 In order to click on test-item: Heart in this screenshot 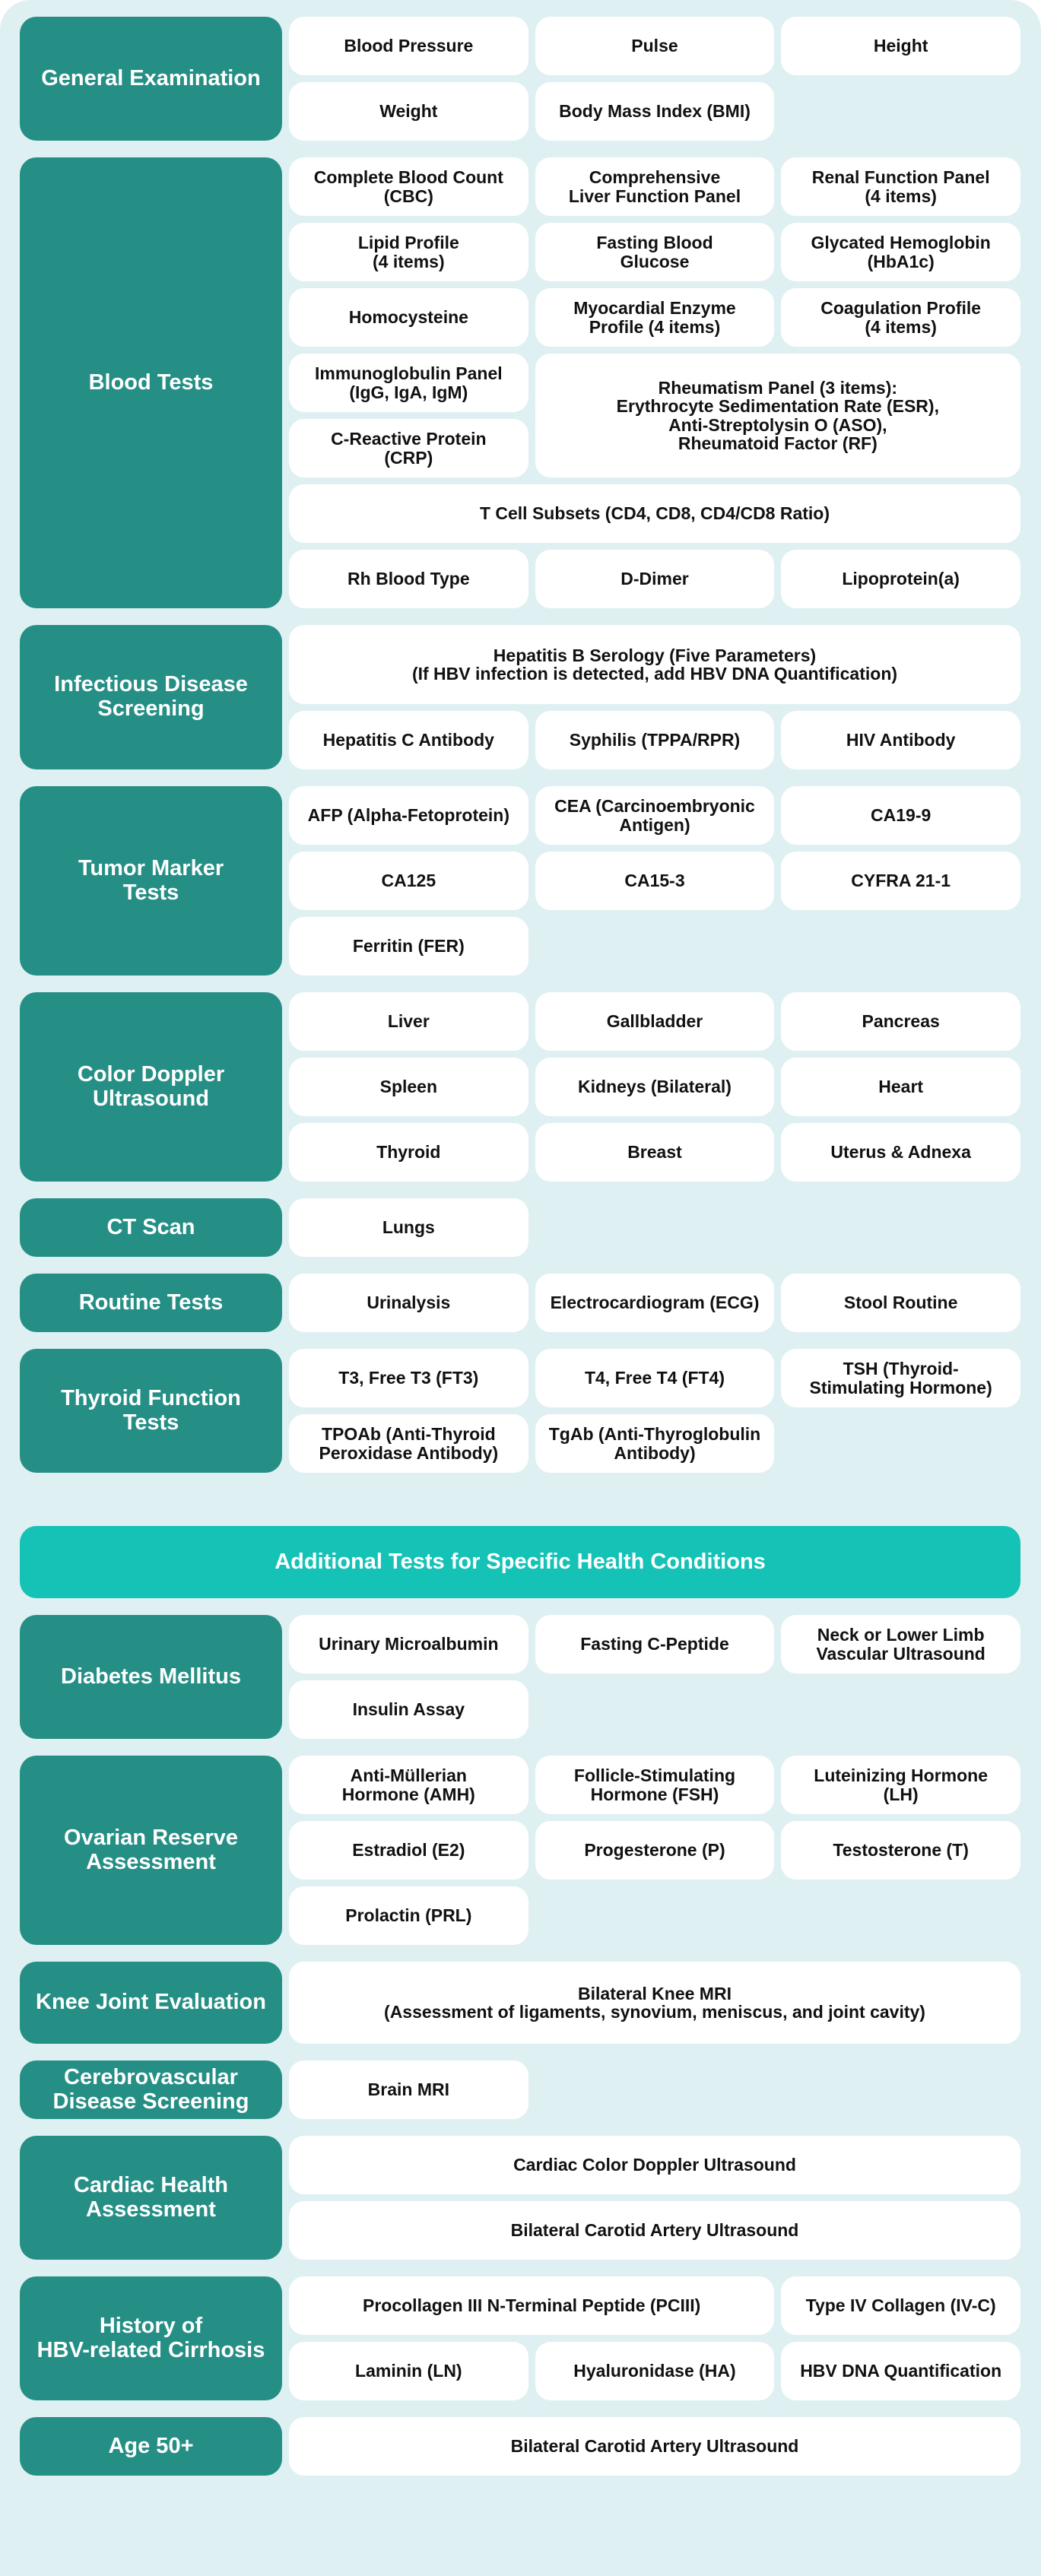, I will do `click(900, 1087)`.